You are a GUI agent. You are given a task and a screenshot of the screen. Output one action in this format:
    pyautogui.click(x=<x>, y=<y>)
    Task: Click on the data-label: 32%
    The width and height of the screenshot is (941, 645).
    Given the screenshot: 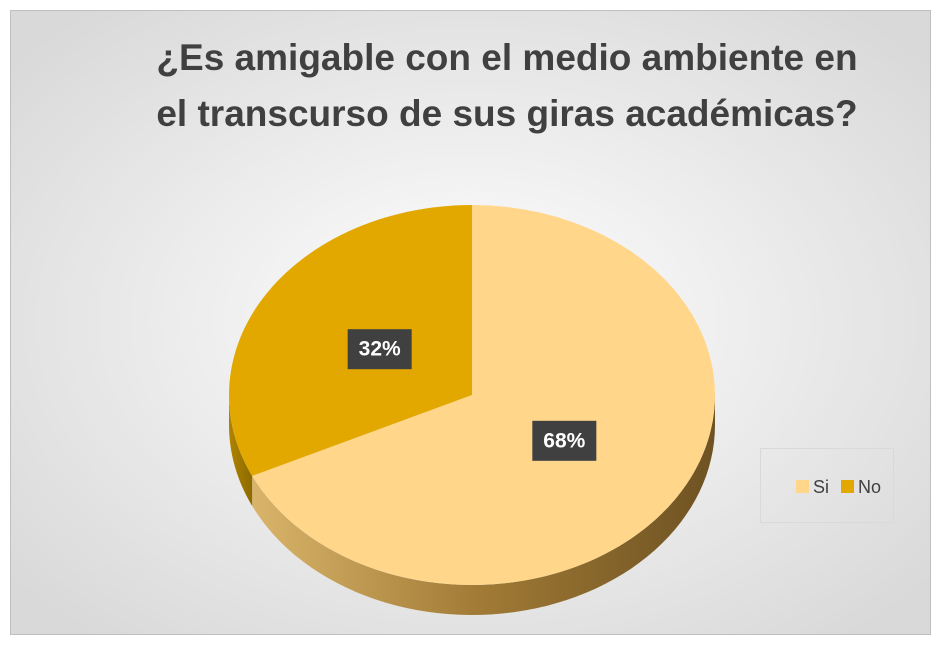 What is the action you would take?
    pyautogui.click(x=380, y=349)
    